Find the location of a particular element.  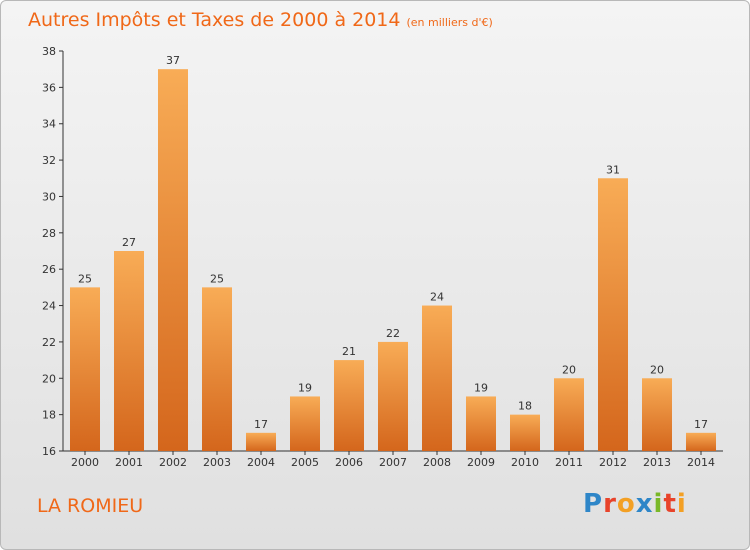

chart-title-text: Autres Impôts et Taxes de 2000 à 2014 is located at coordinates (214, 20).